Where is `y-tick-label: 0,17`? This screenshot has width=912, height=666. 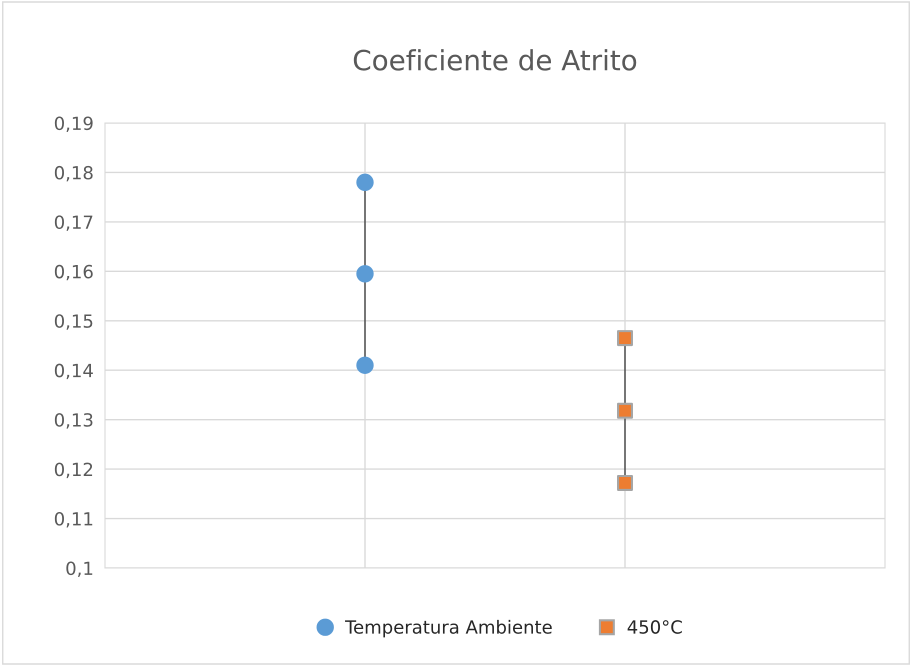
y-tick-label: 0,17 is located at coordinates (73, 223).